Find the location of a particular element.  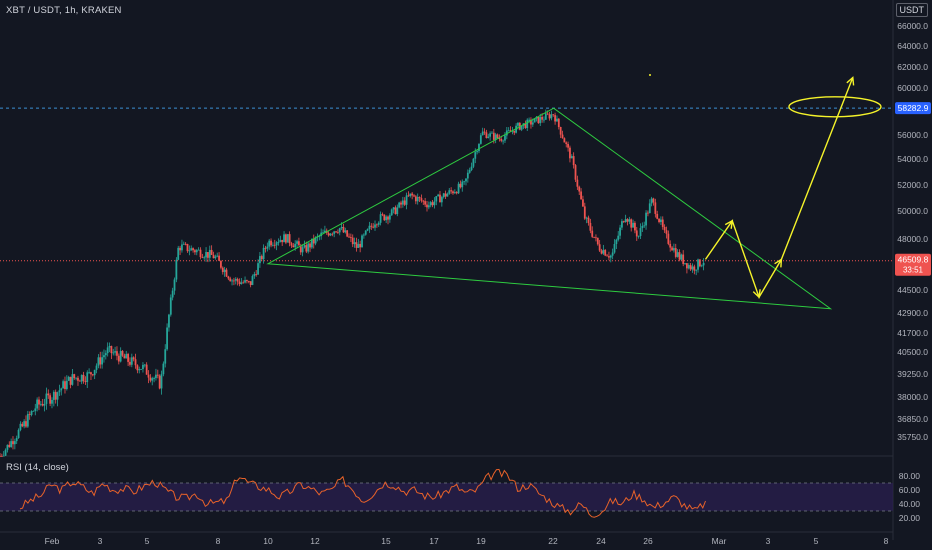

rsi-tick-label: 40.00 is located at coordinates (910, 504).